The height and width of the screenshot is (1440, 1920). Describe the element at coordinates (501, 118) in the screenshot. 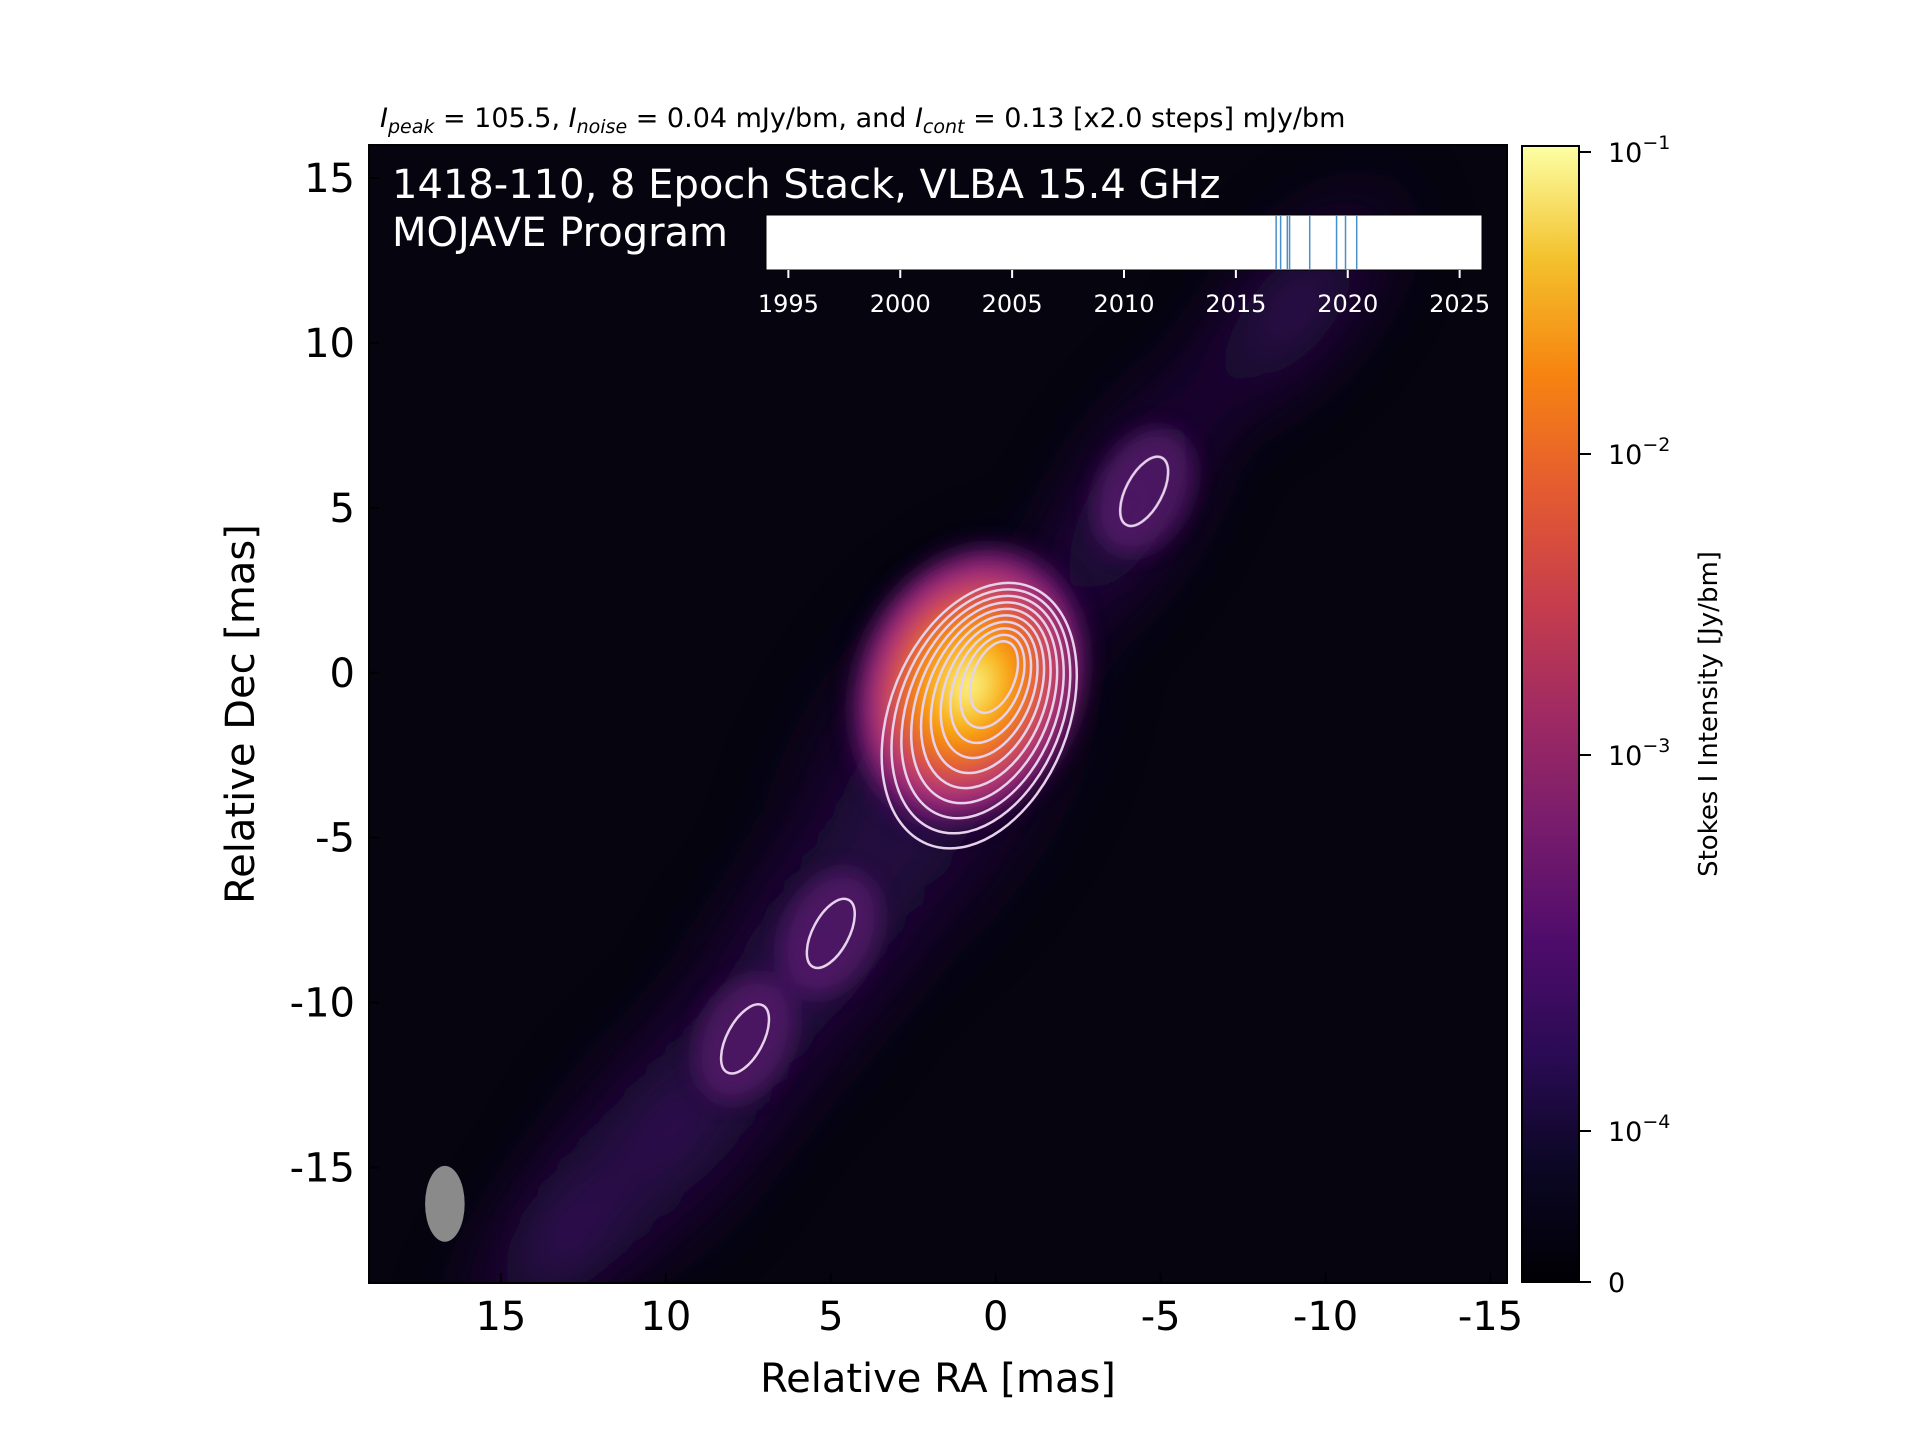

I see `title-part: = 105.5,` at that location.